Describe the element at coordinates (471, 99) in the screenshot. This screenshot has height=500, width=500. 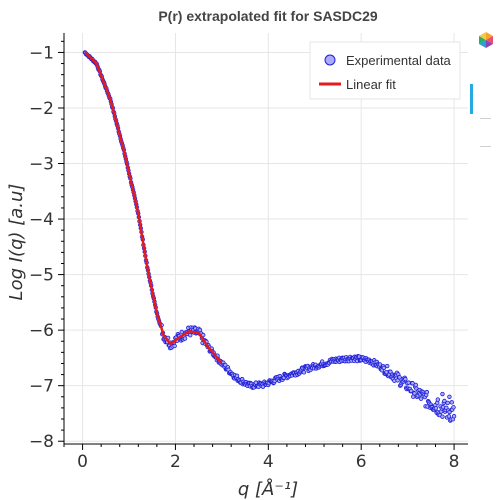
I see `active-tool-indicator` at that location.